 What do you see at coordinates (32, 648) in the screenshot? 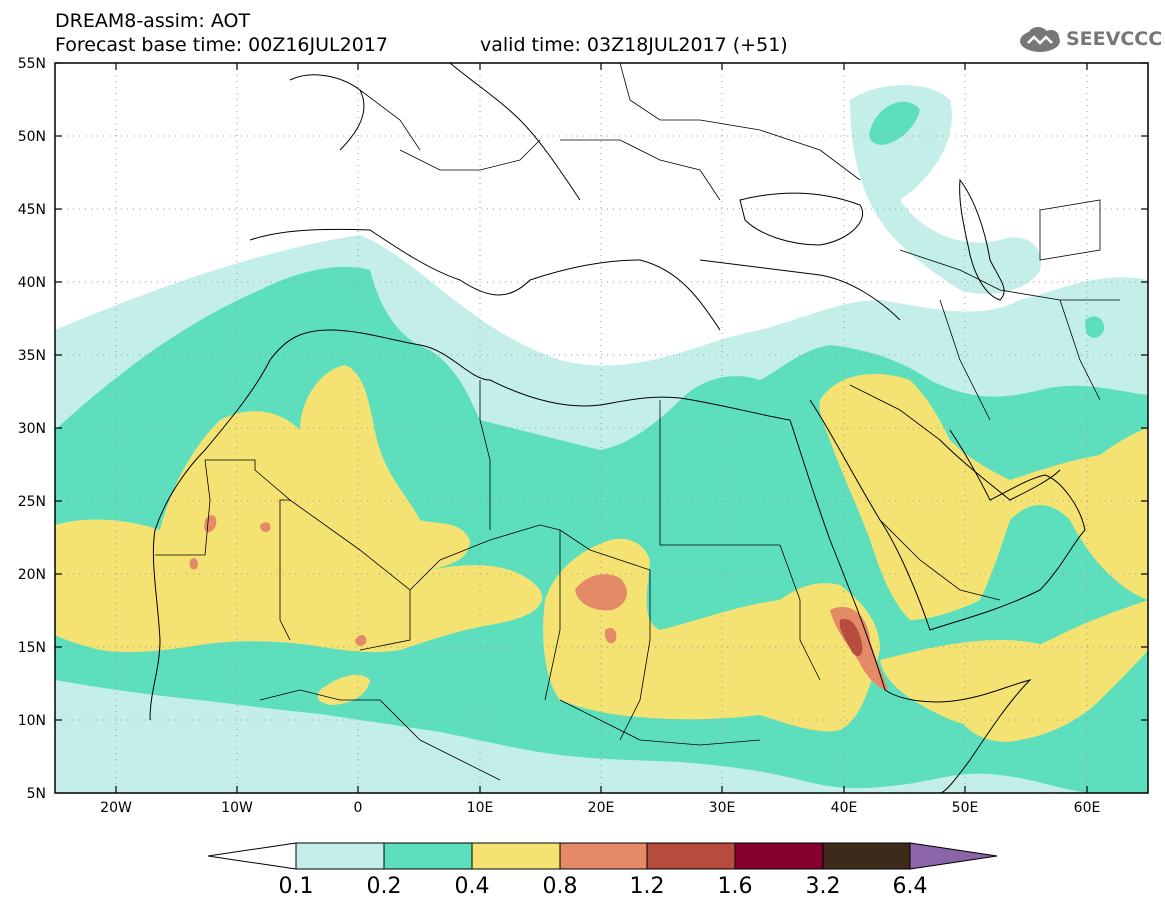
I see `lat-label: 15N` at bounding box center [32, 648].